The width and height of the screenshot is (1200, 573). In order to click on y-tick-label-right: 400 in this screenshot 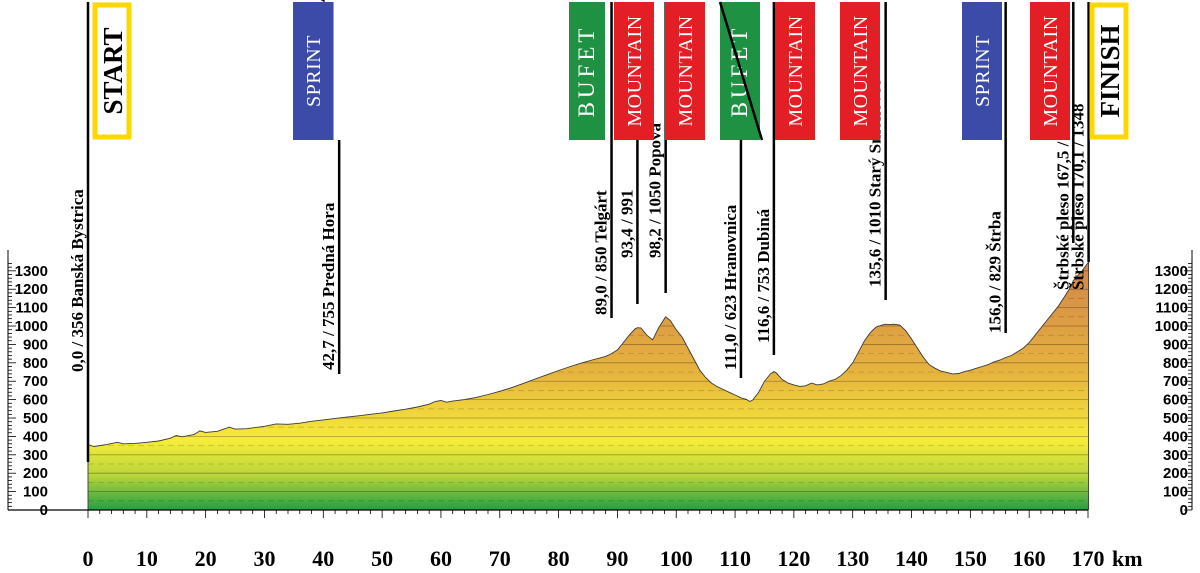, I will do `click(1175, 436)`.